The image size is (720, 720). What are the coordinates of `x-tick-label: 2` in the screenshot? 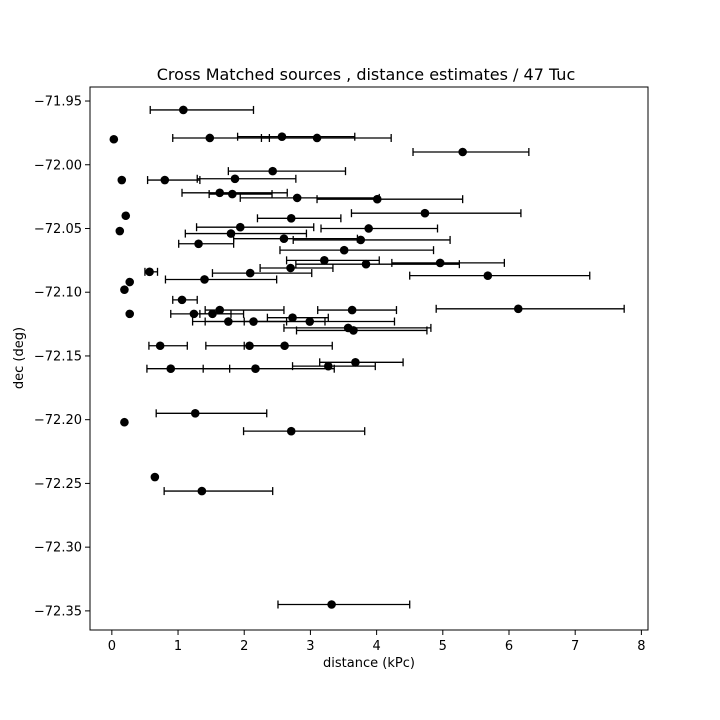 It's located at (244, 646).